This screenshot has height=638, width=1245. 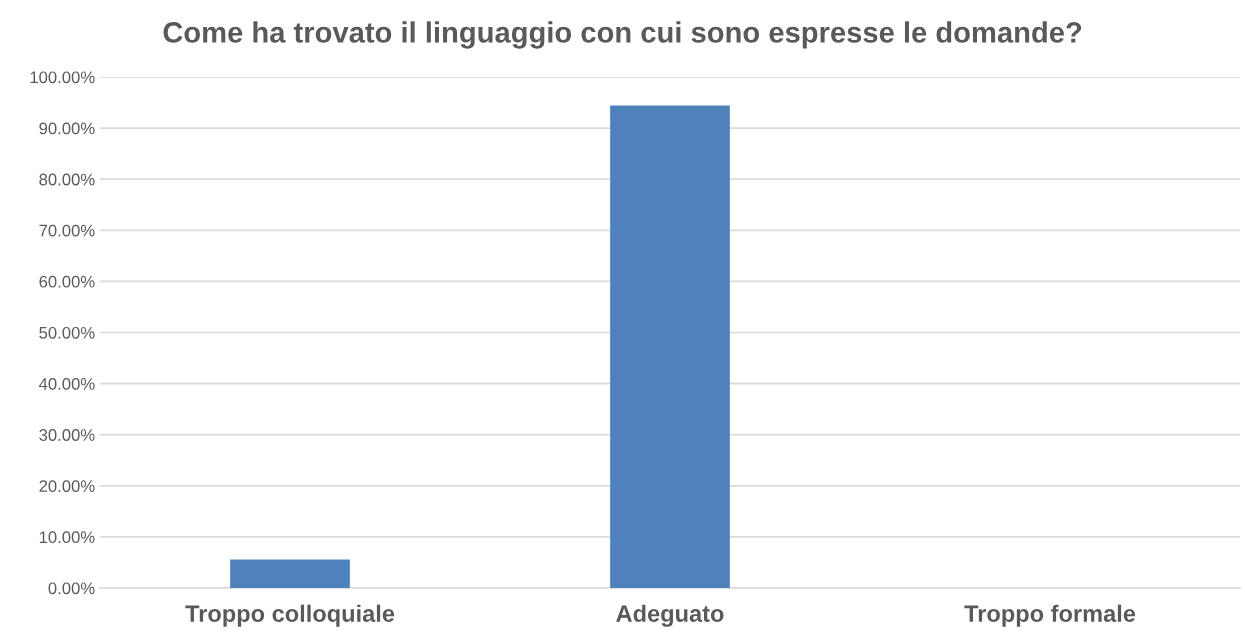 I want to click on y-tick-label: 30.00%, so click(x=67, y=435).